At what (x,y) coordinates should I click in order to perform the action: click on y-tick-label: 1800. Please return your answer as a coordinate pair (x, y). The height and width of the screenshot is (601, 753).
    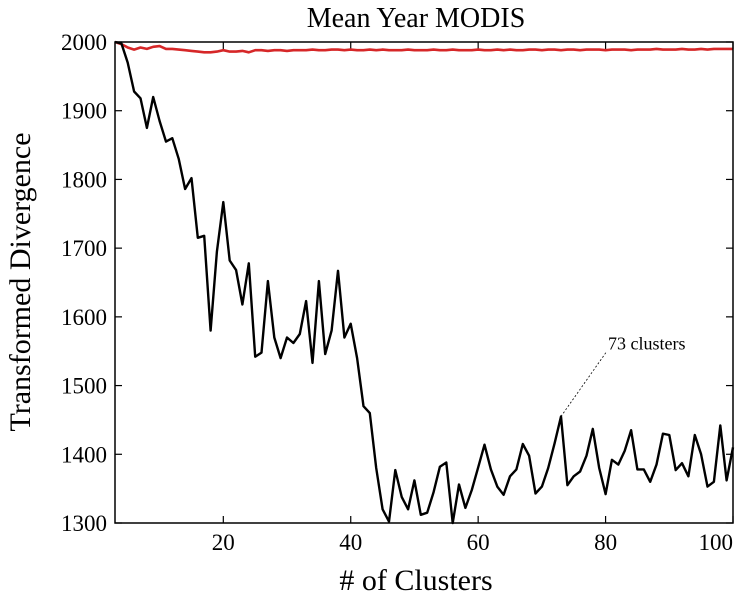
    Looking at the image, I should click on (84, 179).